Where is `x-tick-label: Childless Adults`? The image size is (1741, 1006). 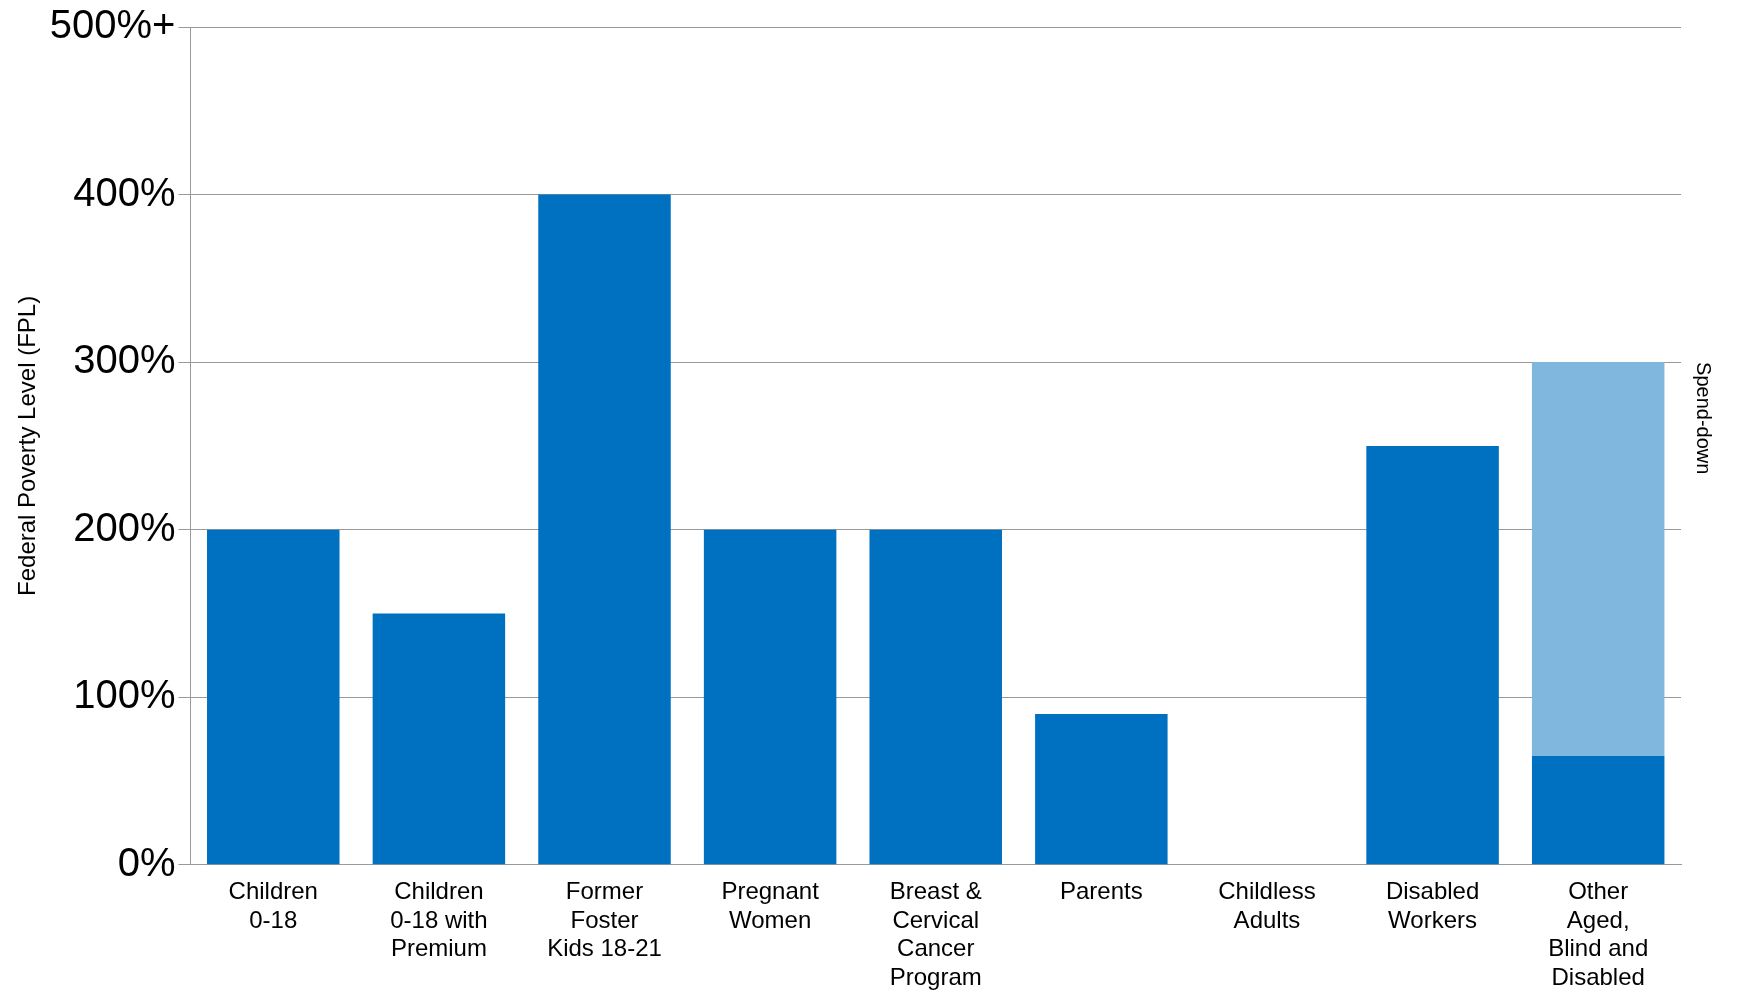 x-tick-label: Childless Adults is located at coordinates (1267, 904).